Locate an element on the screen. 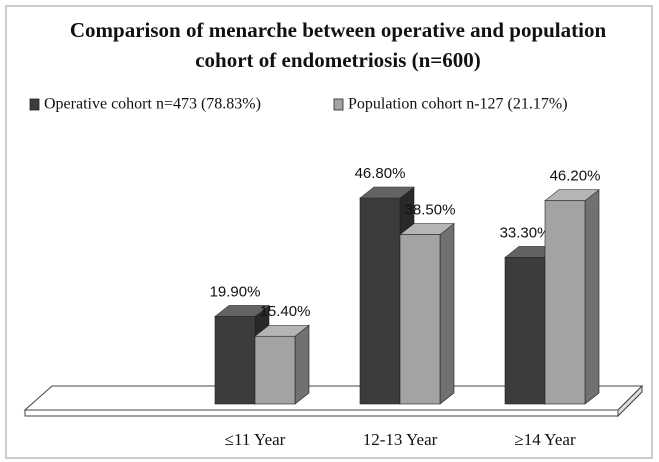 This screenshot has height=462, width=659. legend-label: Population cohort n-127 (21.17%) is located at coordinates (458, 104).